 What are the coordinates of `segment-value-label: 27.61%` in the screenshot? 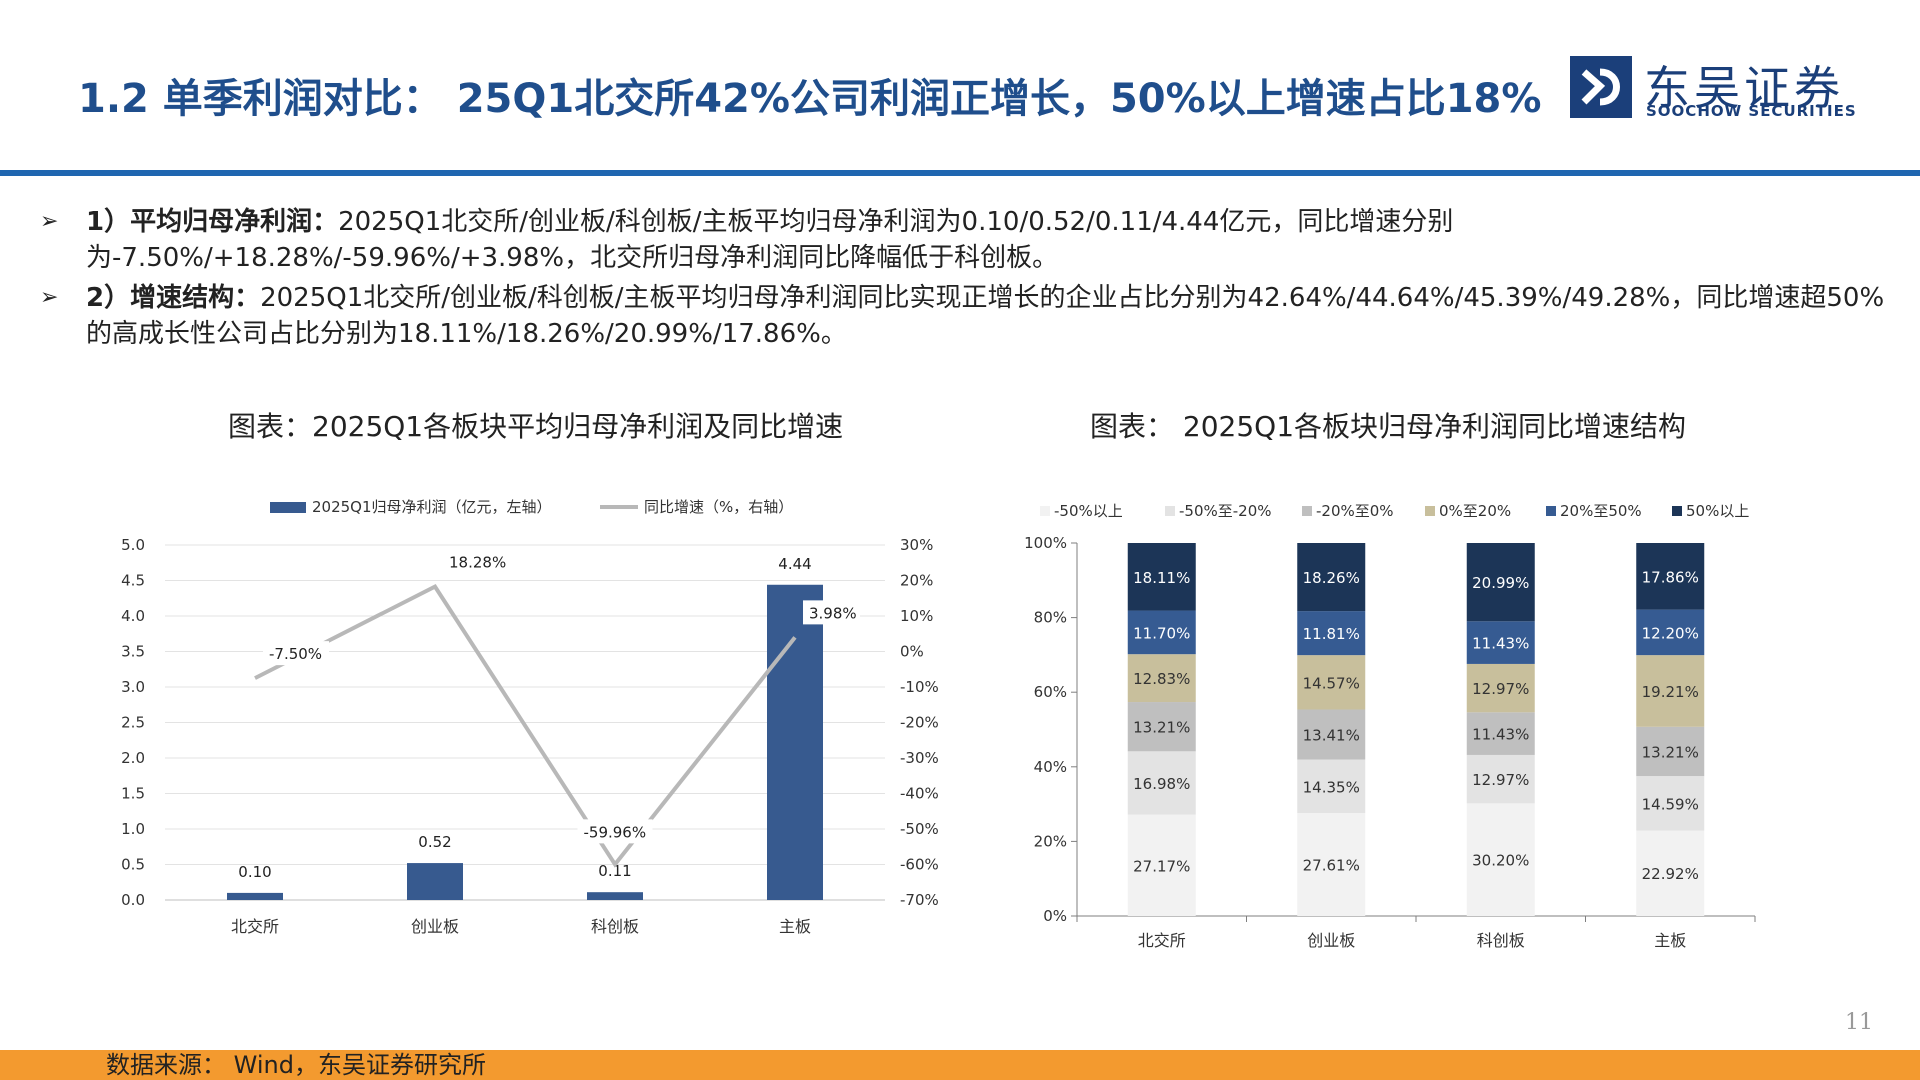 It's located at (1331, 866).